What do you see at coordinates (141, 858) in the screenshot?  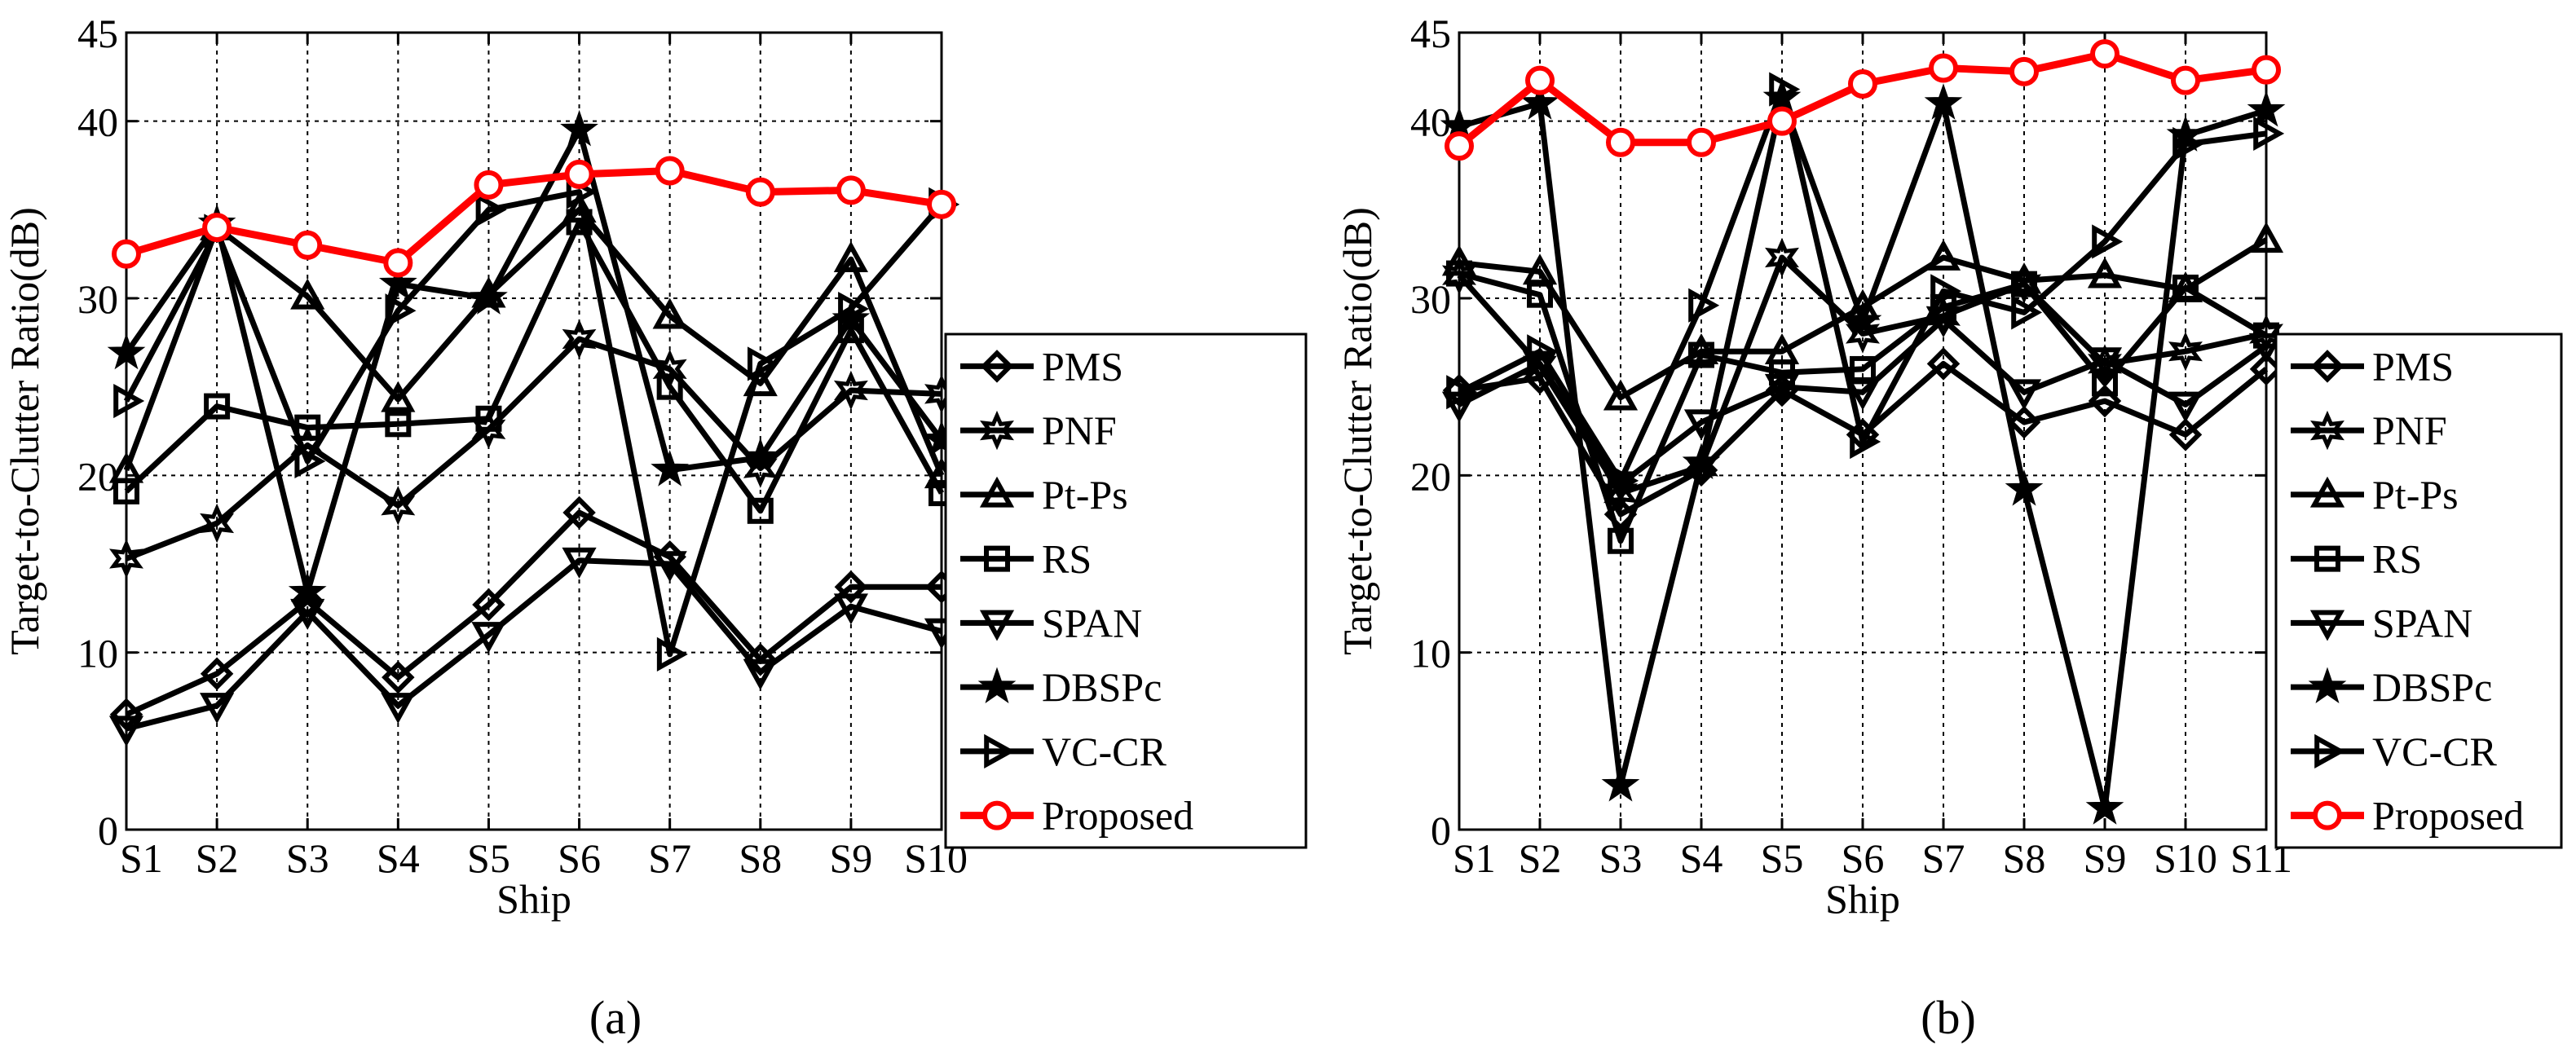 I see `x-tick-label: S1` at bounding box center [141, 858].